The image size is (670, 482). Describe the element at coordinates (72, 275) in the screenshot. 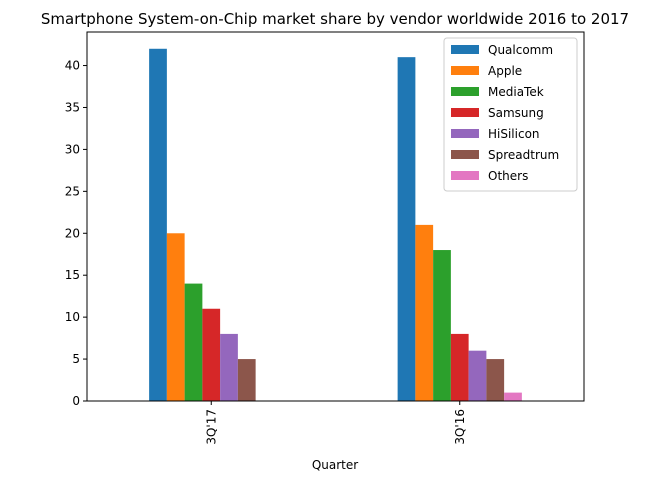

I see `y-tick-label: 15` at that location.